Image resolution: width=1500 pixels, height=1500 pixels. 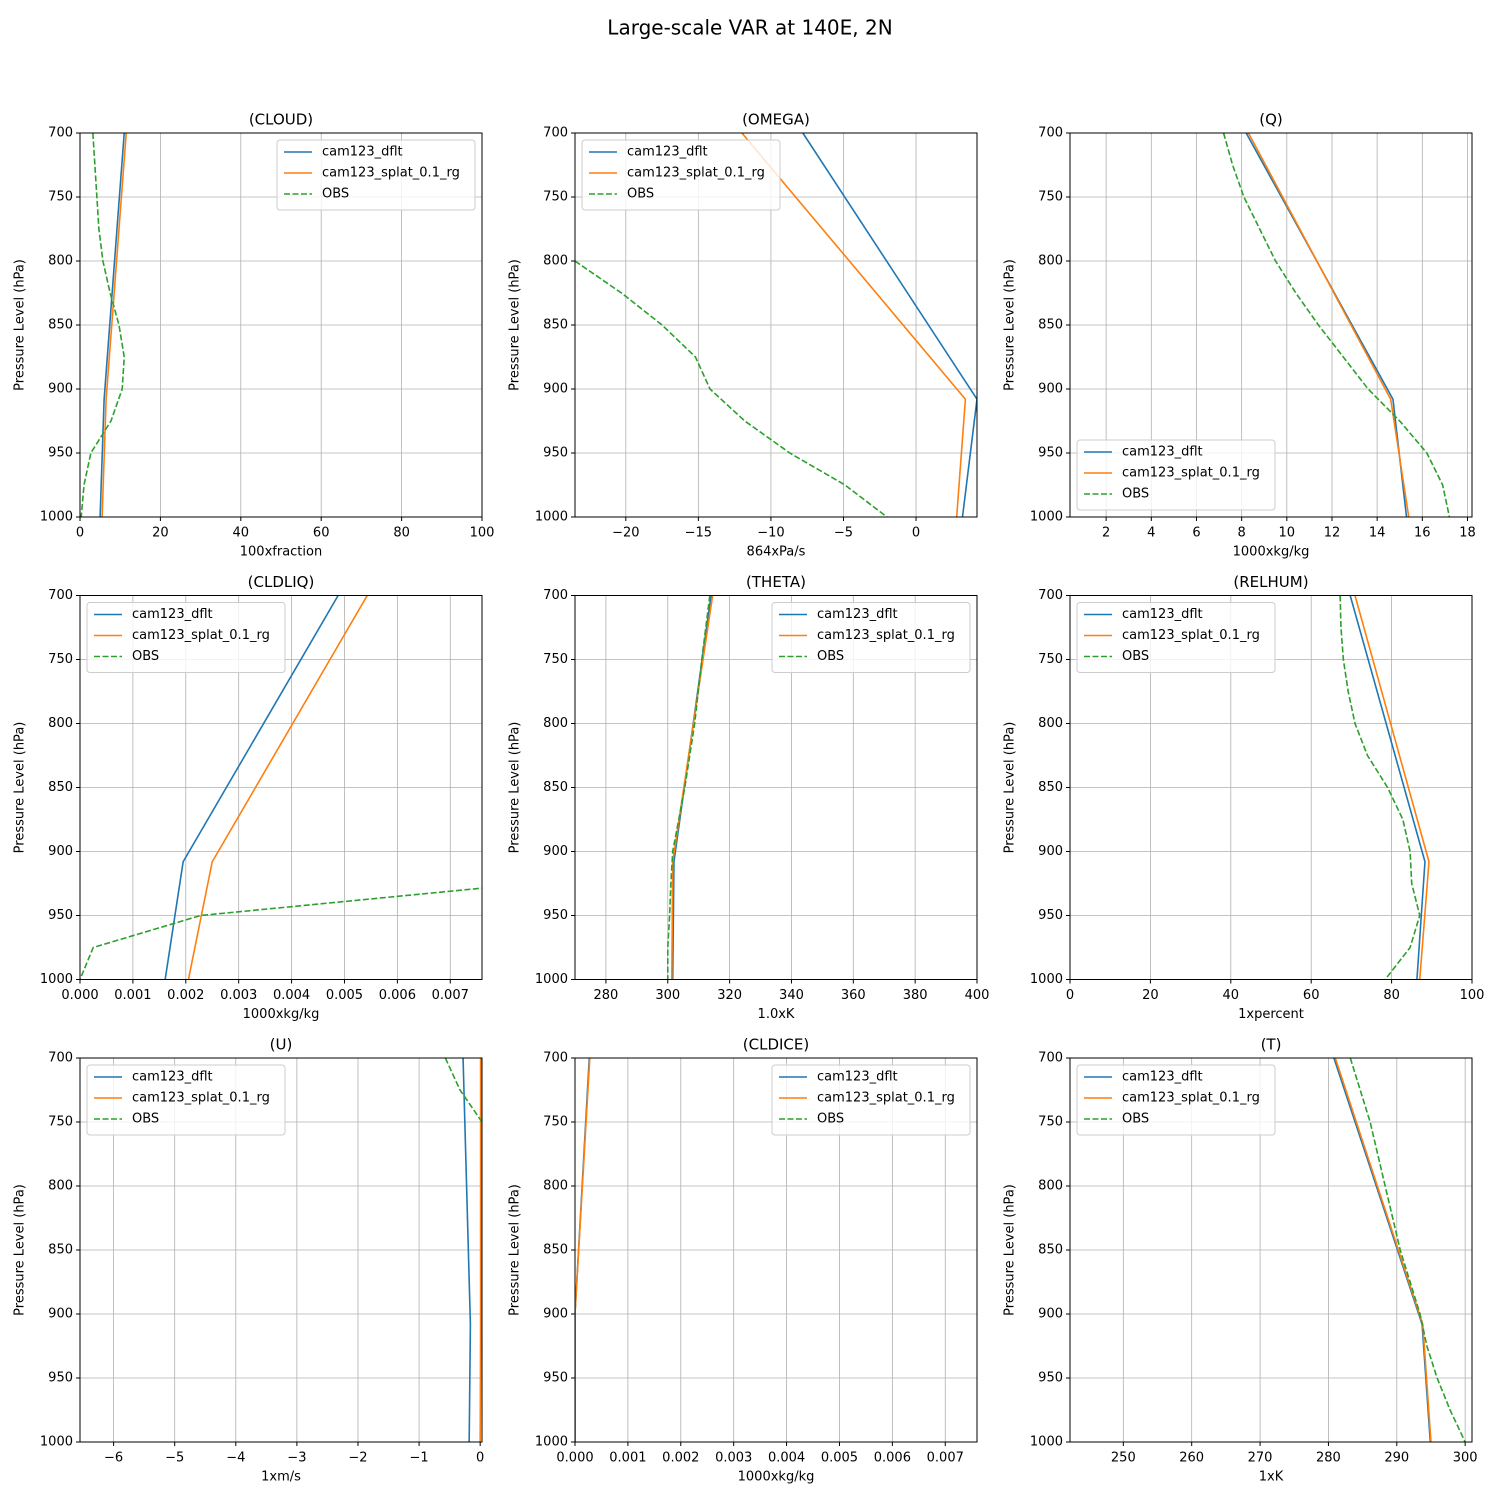 What do you see at coordinates (281, 120) in the screenshot?
I see `subplot-title: (CLOUD)` at bounding box center [281, 120].